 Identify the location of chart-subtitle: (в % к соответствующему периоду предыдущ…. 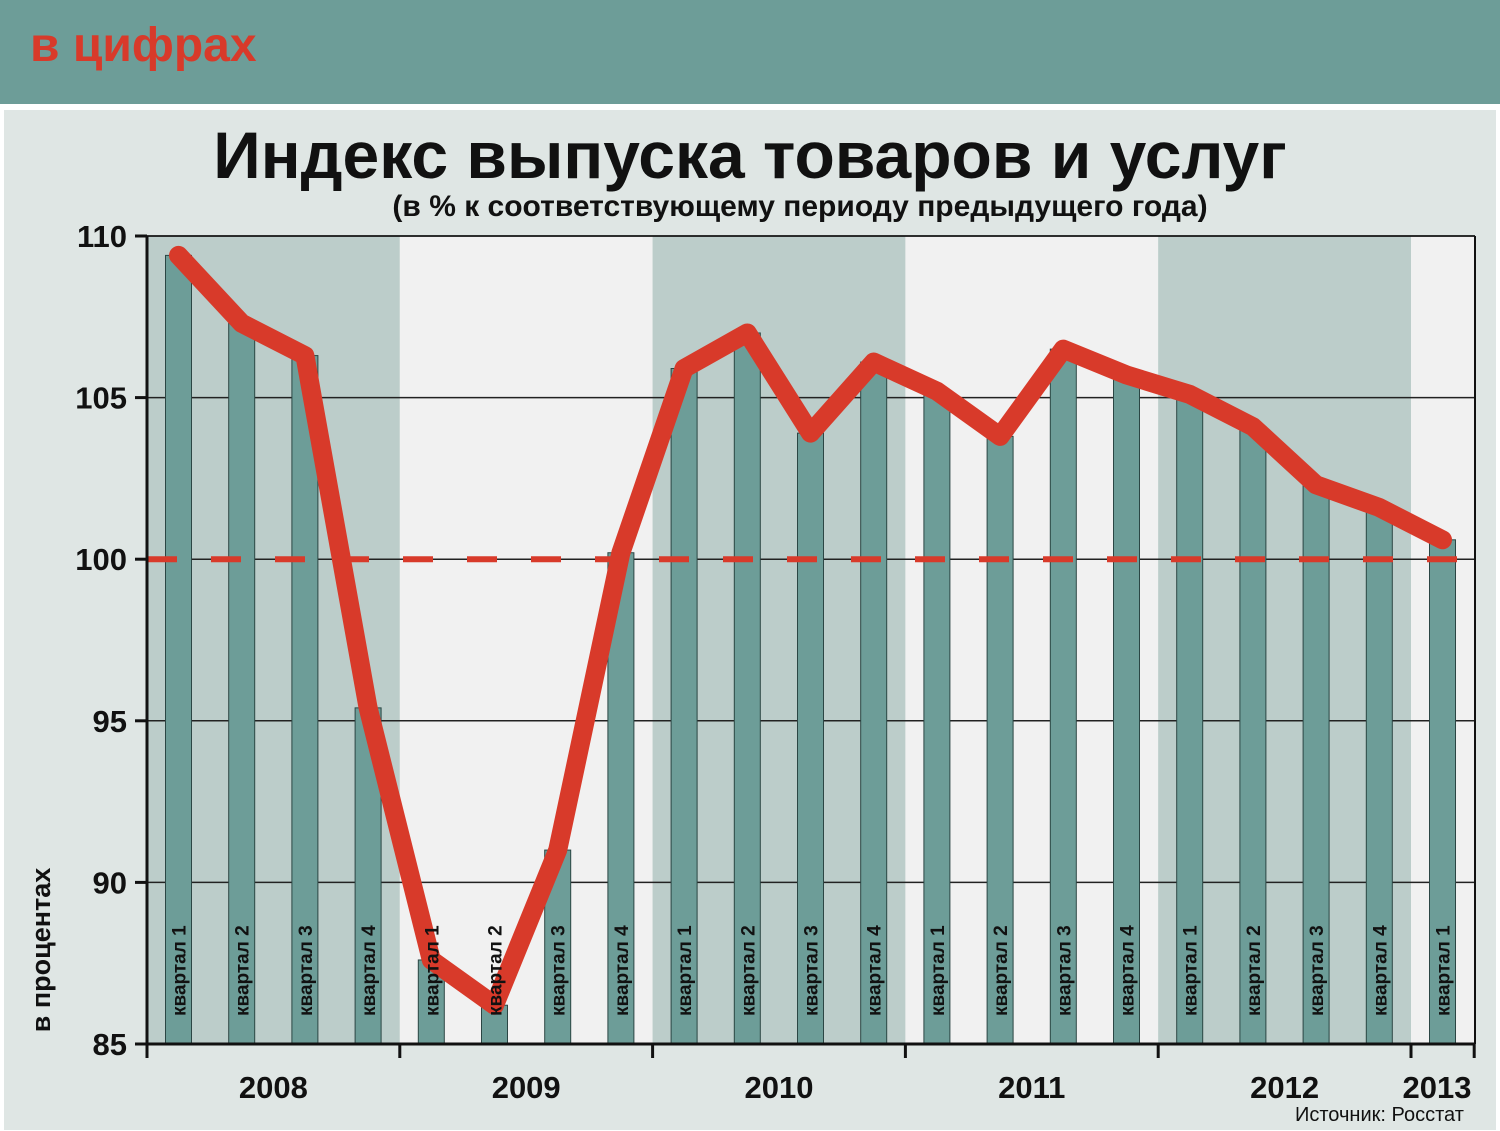
(800, 206).